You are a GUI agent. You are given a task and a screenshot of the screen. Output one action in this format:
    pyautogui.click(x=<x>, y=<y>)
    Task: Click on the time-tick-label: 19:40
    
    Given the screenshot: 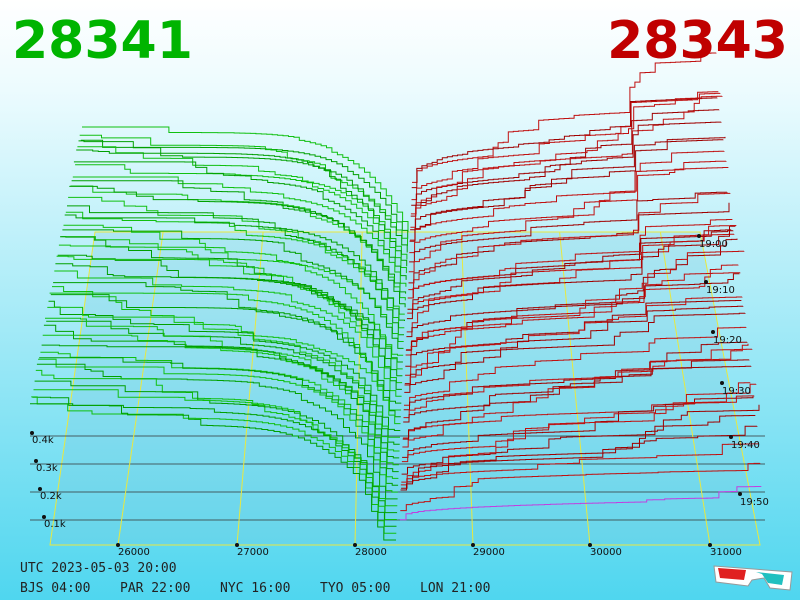 What is the action you would take?
    pyautogui.click(x=745, y=445)
    